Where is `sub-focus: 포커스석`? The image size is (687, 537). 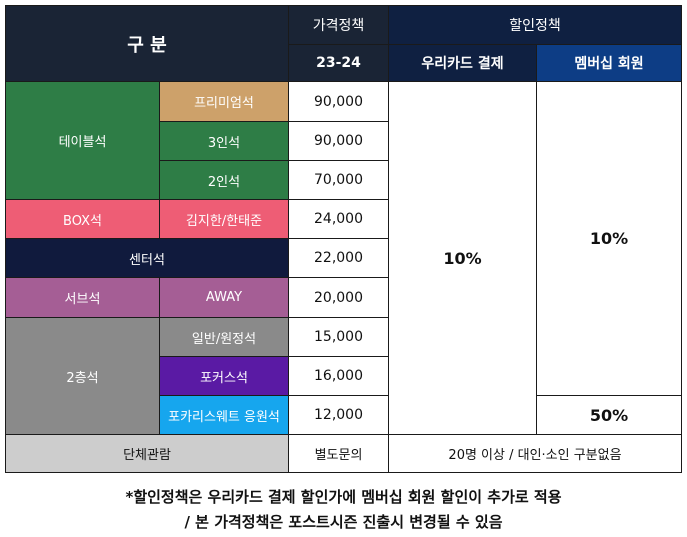
sub-focus: 포커스석 is located at coordinates (224, 376).